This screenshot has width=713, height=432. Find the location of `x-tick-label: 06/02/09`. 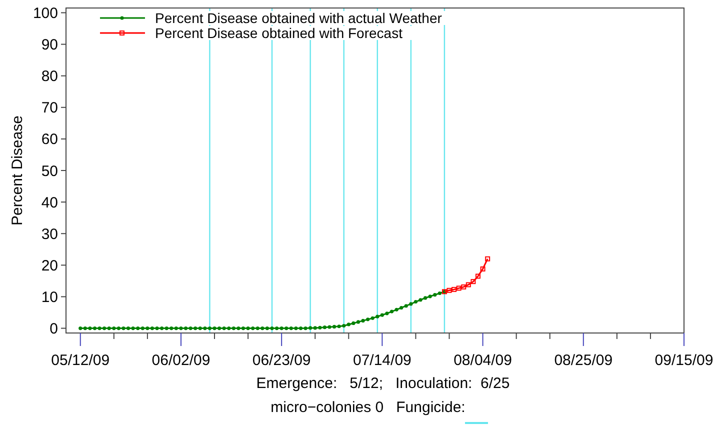

x-tick-label: 06/02/09 is located at coordinates (181, 360).